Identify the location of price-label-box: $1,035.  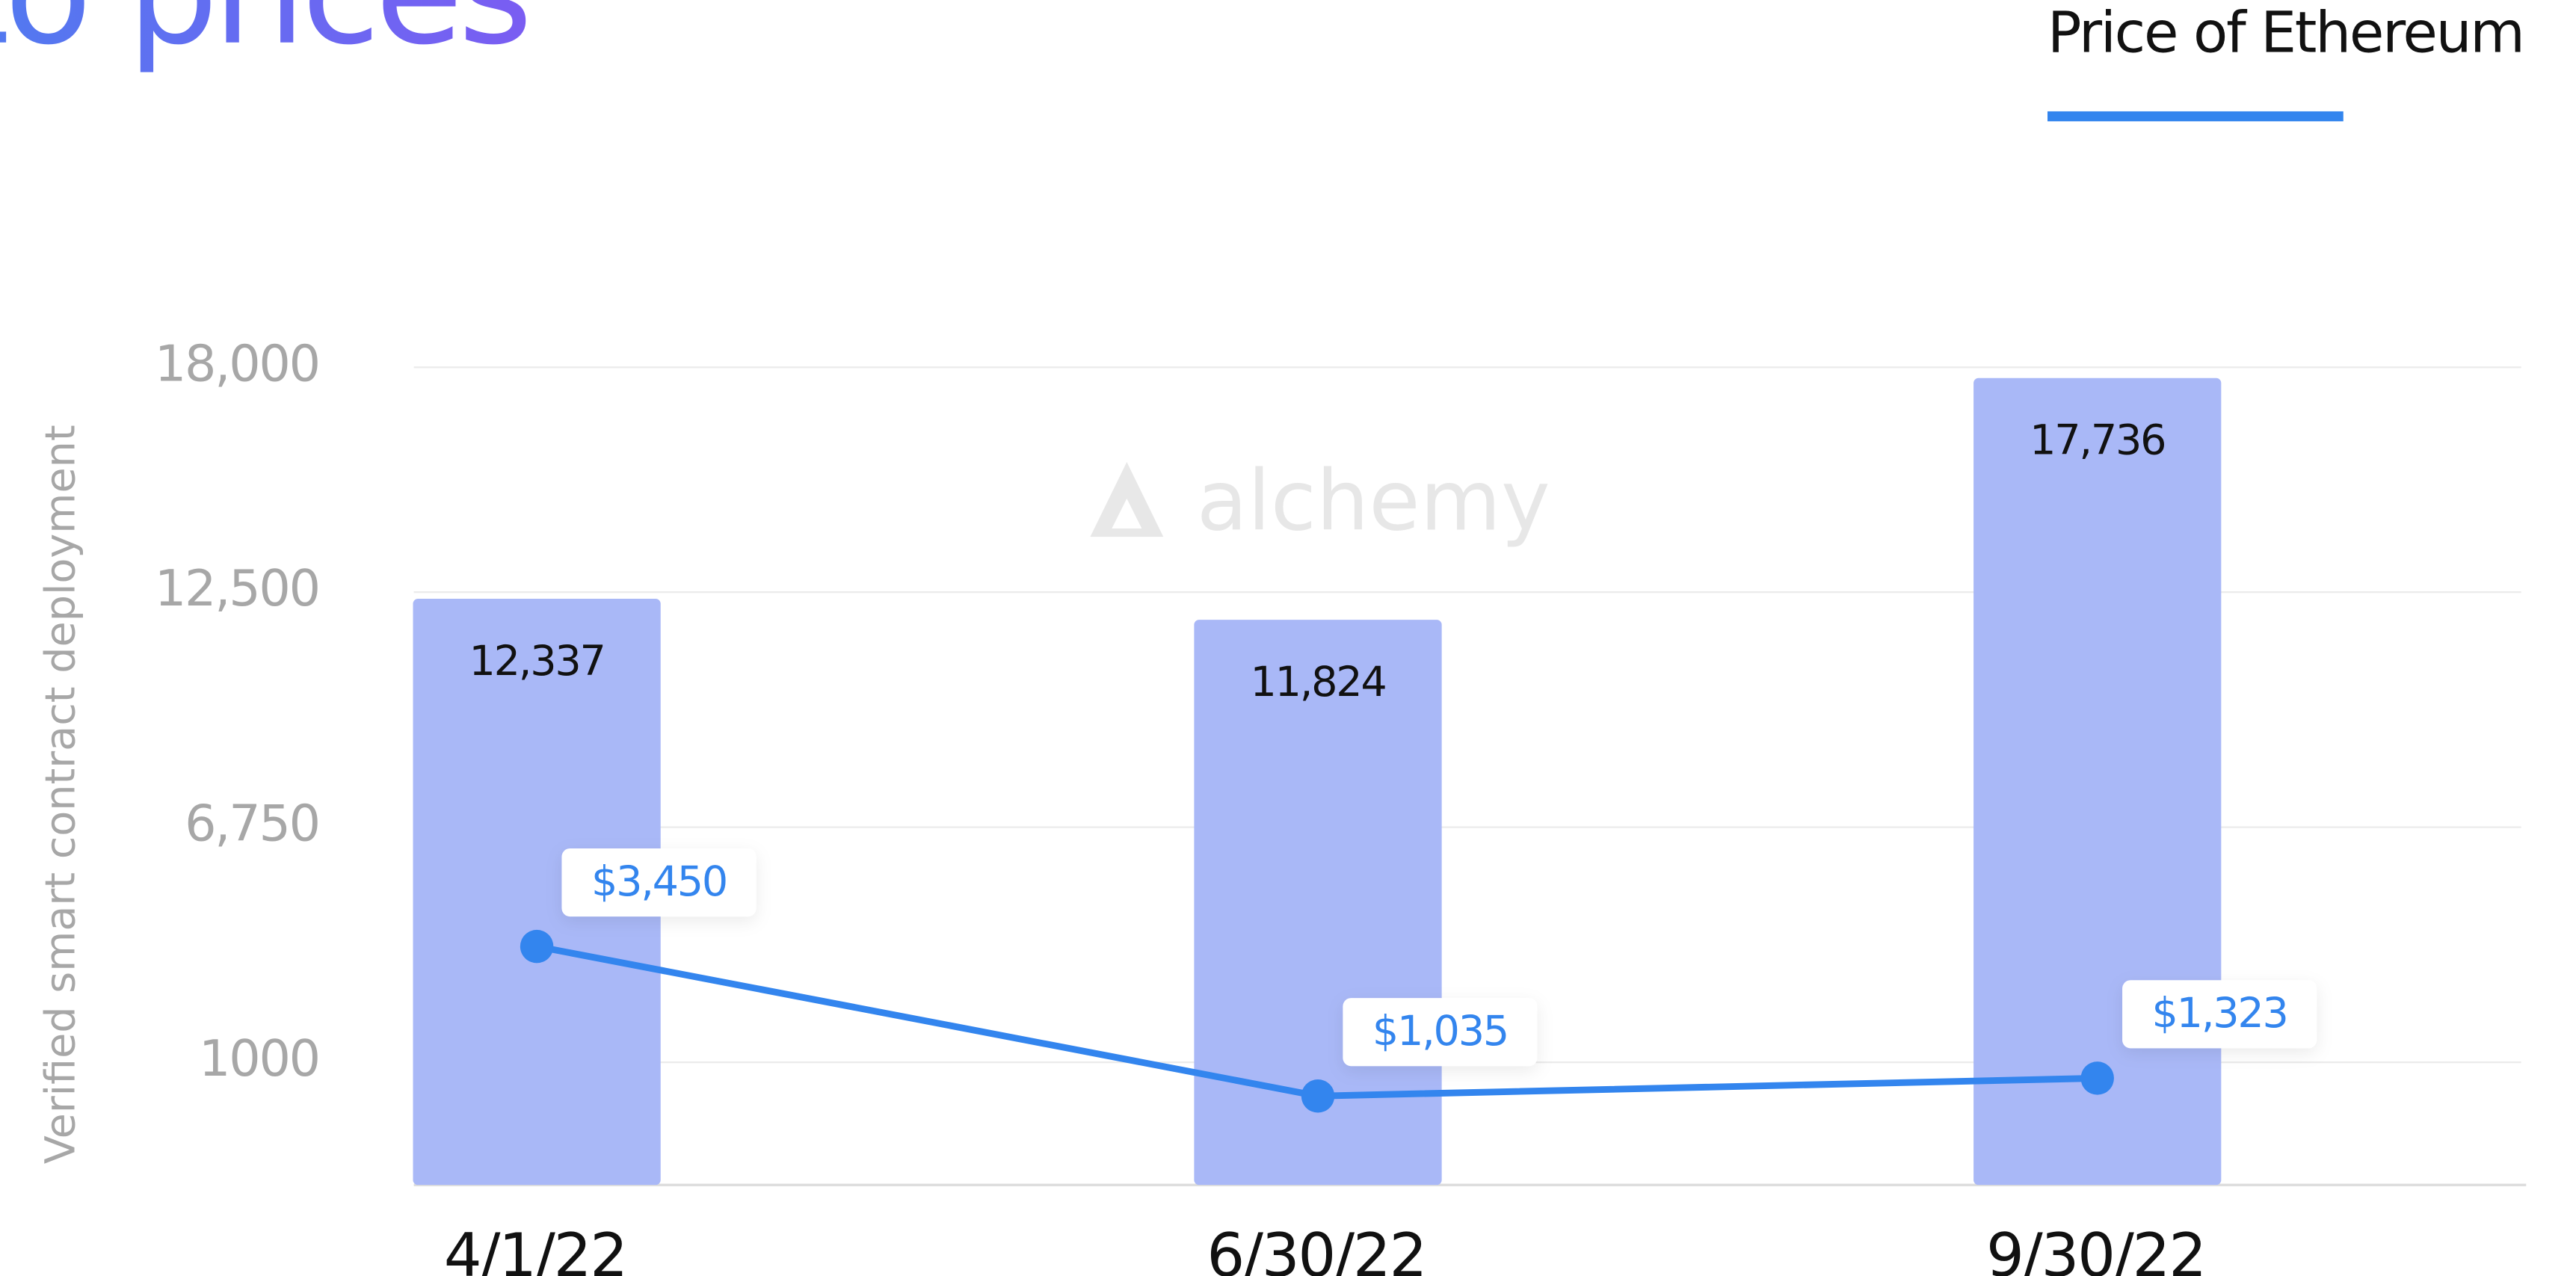
(1440, 1033).